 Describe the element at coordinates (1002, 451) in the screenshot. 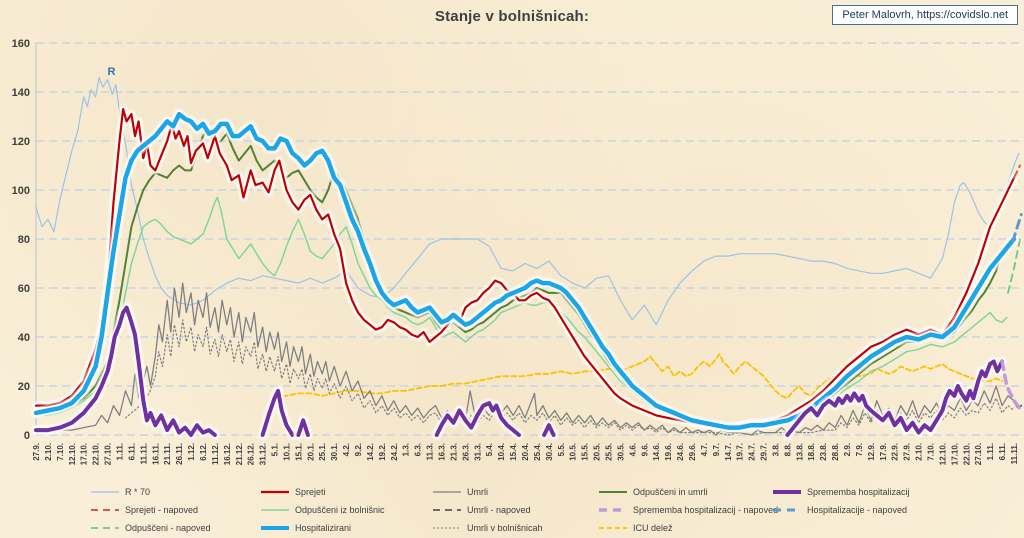

I see `x-axis-tick-label: 6.11.` at that location.